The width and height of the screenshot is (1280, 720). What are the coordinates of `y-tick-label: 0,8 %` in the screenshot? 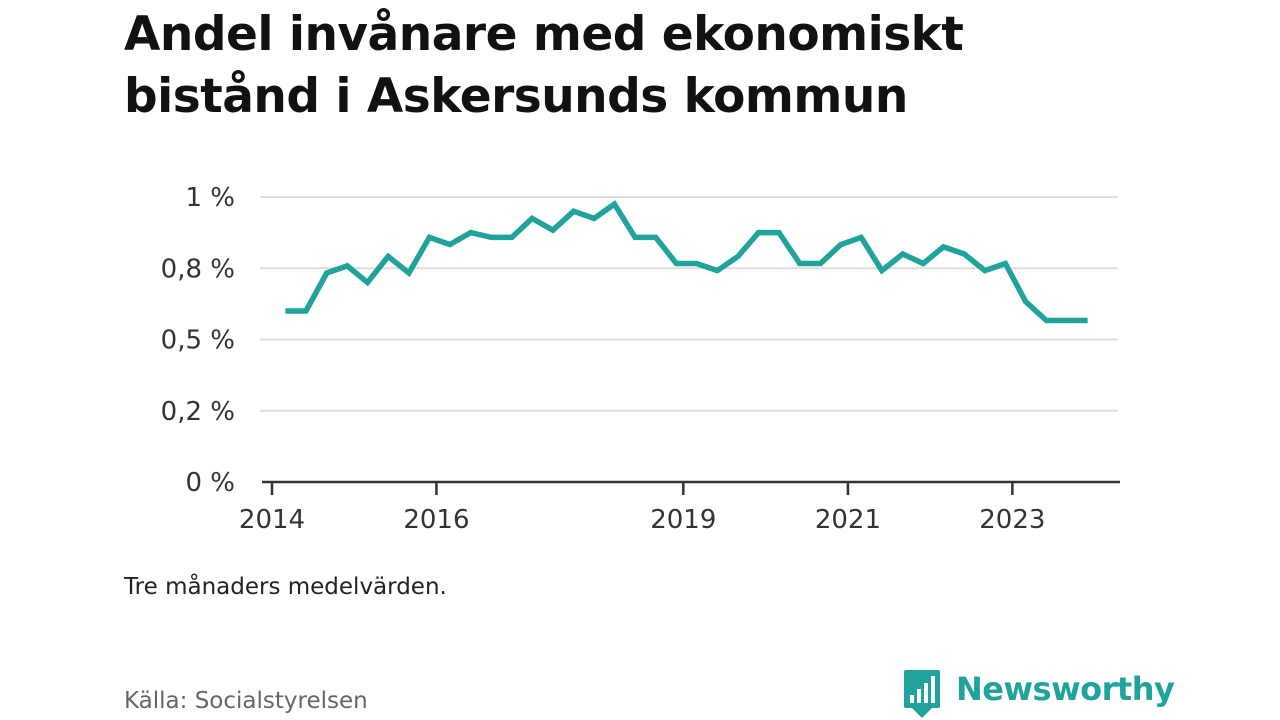 It's located at (198, 269).